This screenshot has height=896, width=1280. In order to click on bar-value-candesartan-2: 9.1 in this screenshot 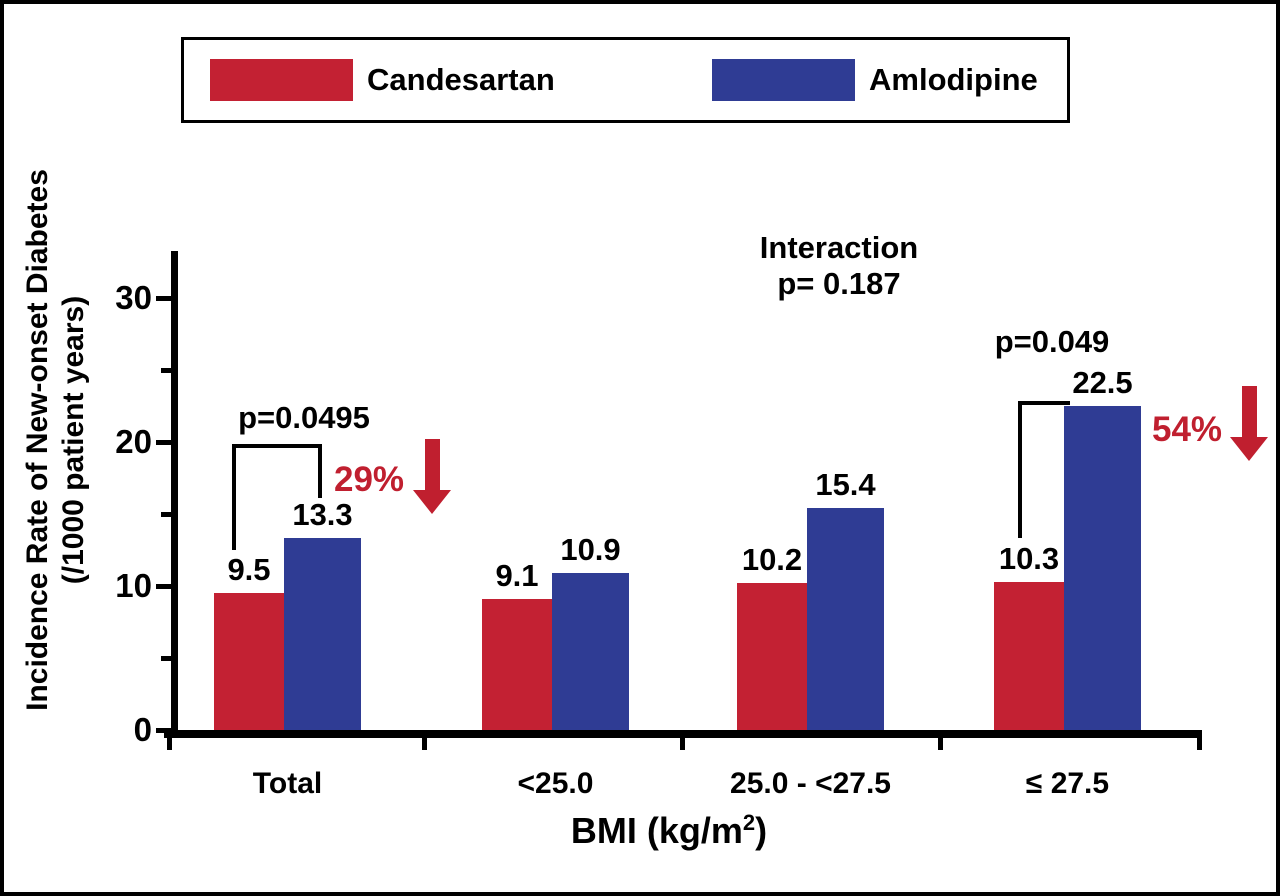, I will do `click(517, 575)`.